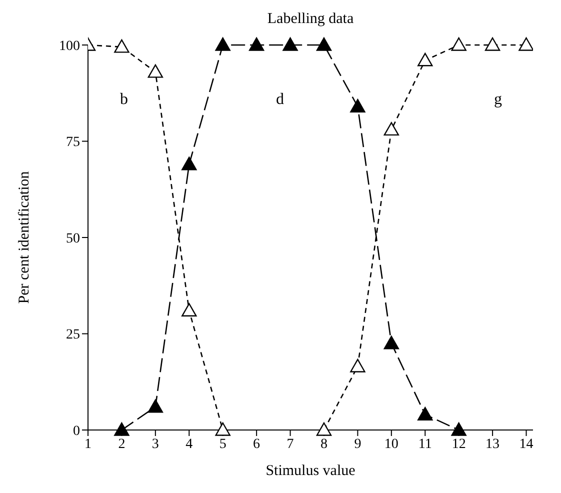 The height and width of the screenshot is (493, 561). Describe the element at coordinates (310, 19) in the screenshot. I see `chart-title: Labelling data` at that location.